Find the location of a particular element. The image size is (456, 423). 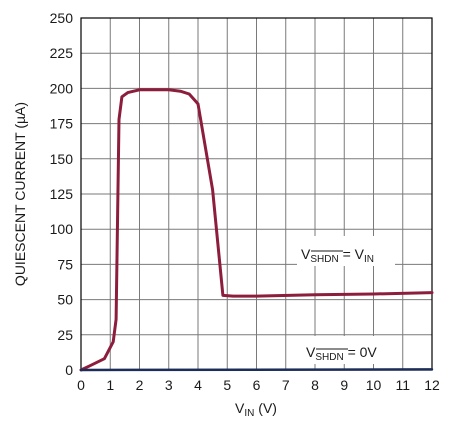

x-tick-label: 0 is located at coordinates (81, 385).